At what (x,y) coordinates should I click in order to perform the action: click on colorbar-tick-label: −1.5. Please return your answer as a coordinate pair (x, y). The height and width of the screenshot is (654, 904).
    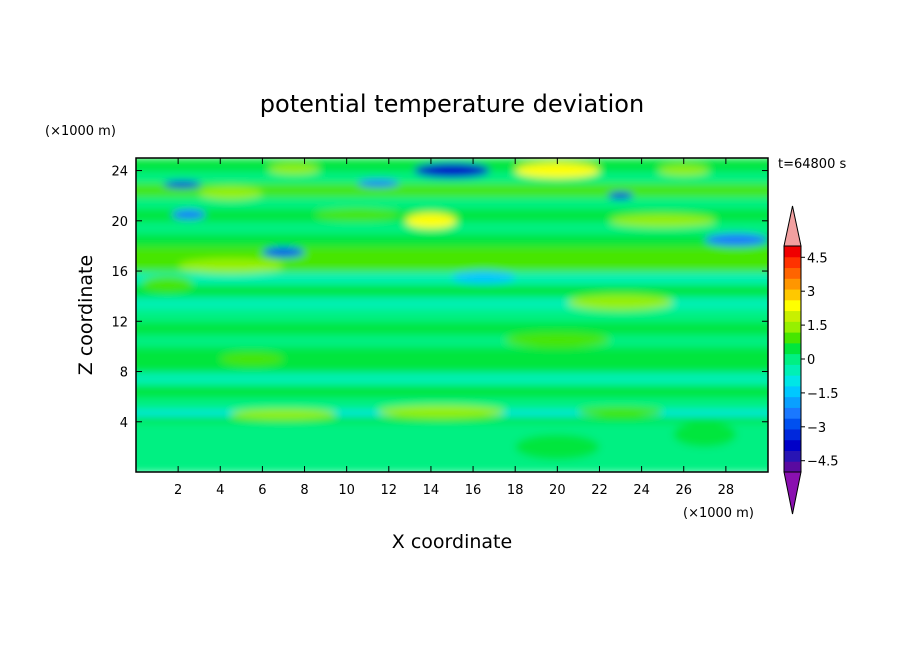
    Looking at the image, I should click on (823, 394).